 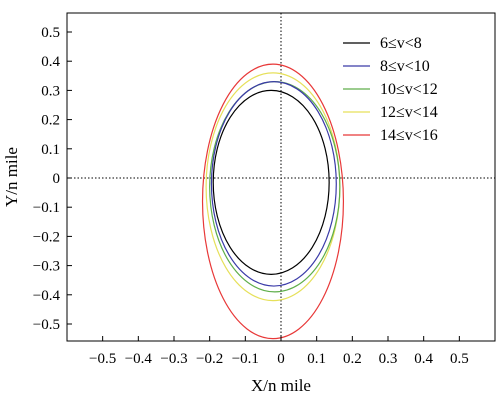 I want to click on x-ticks: −0.5 −0.4 −0.3 −0.2 −0.1 0 0.1 0.2 0.3 0.4 0.5, so click(x=279, y=351).